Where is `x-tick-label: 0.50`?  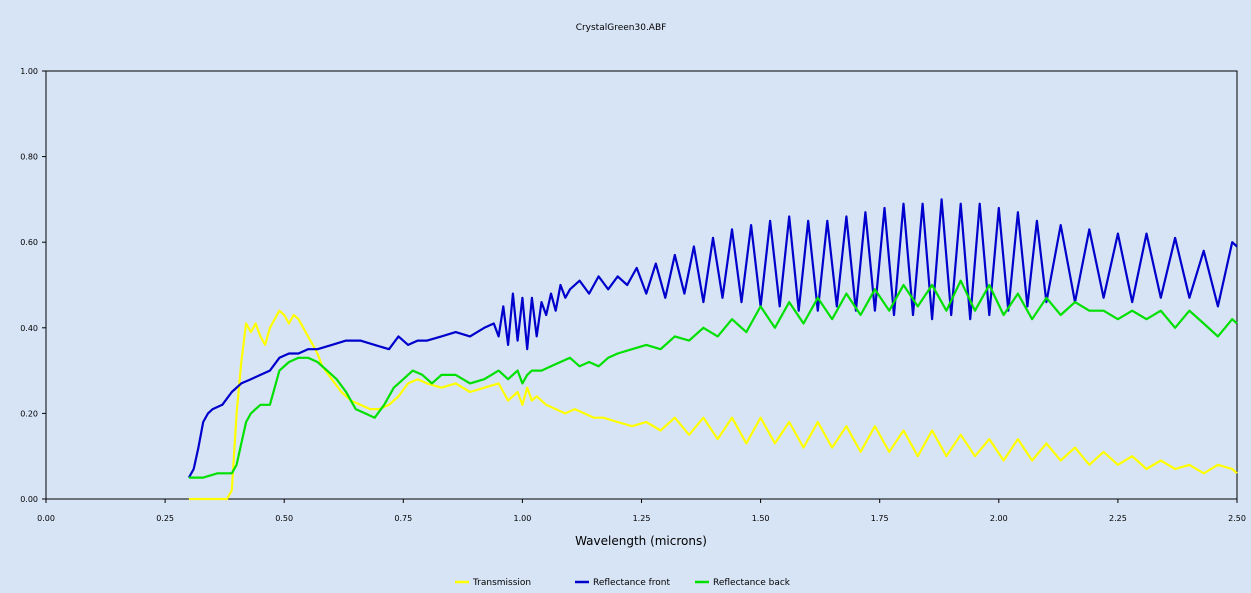 x-tick-label: 0.50 is located at coordinates (284, 518).